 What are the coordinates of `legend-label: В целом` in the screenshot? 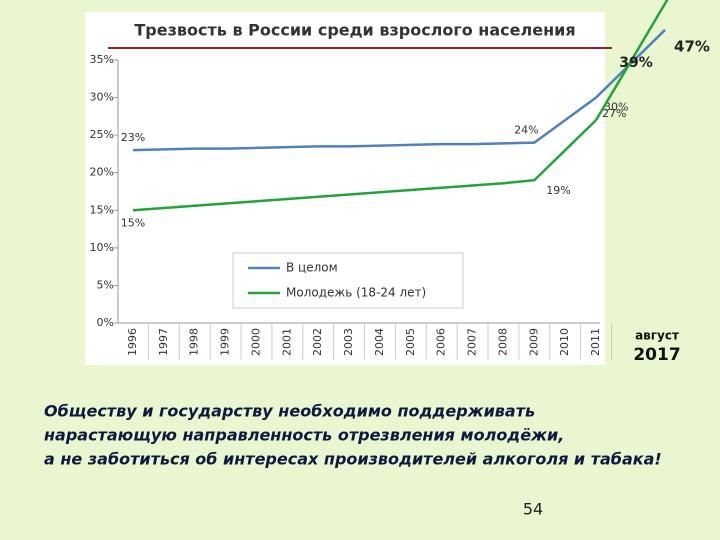 It's located at (312, 268).